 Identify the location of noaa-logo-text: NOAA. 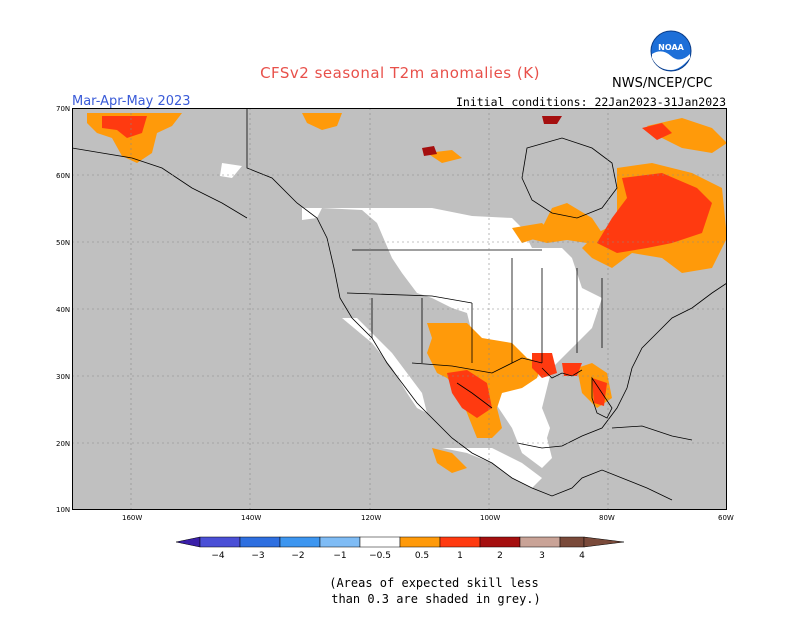
(671, 47).